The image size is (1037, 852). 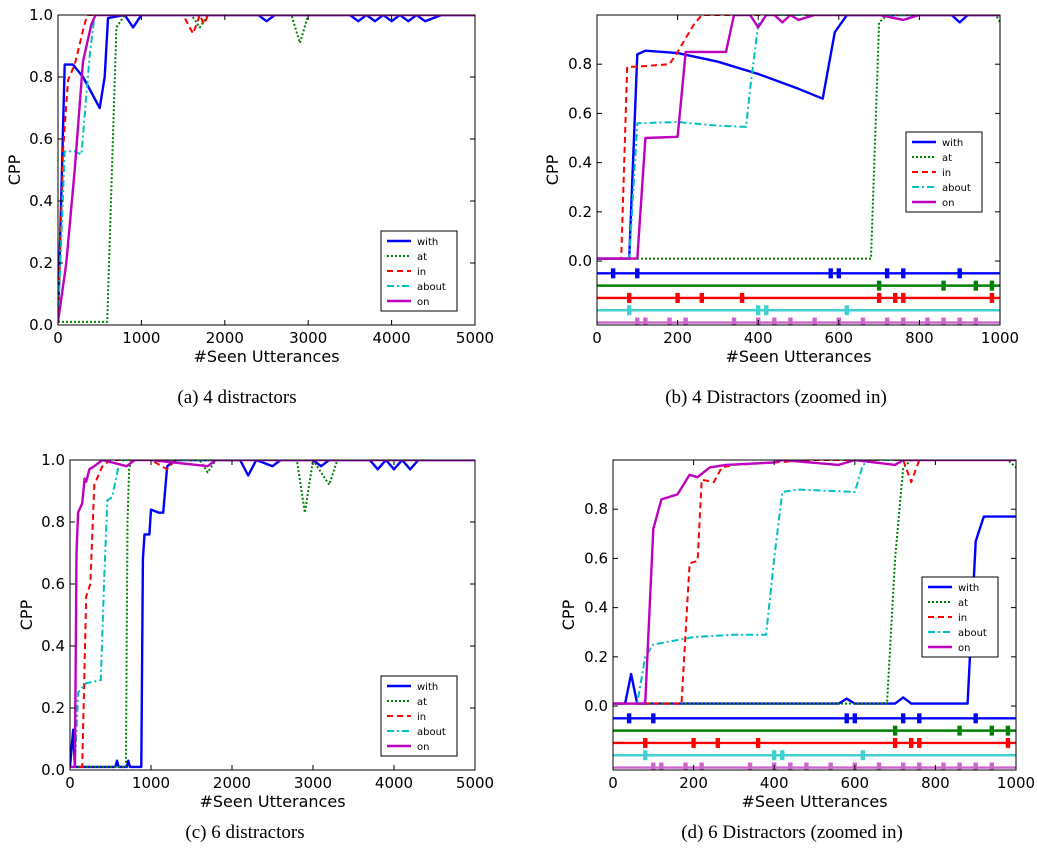 I want to click on x-tick-label: 1000, so click(x=151, y=783).